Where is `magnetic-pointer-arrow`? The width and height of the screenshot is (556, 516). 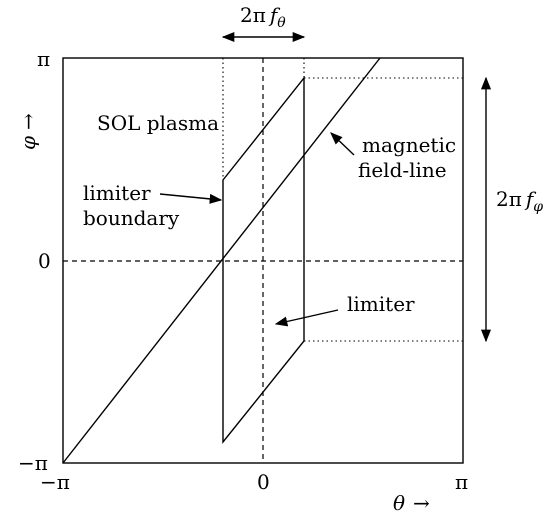
magnetic-pointer-arrow is located at coordinates (342, 144).